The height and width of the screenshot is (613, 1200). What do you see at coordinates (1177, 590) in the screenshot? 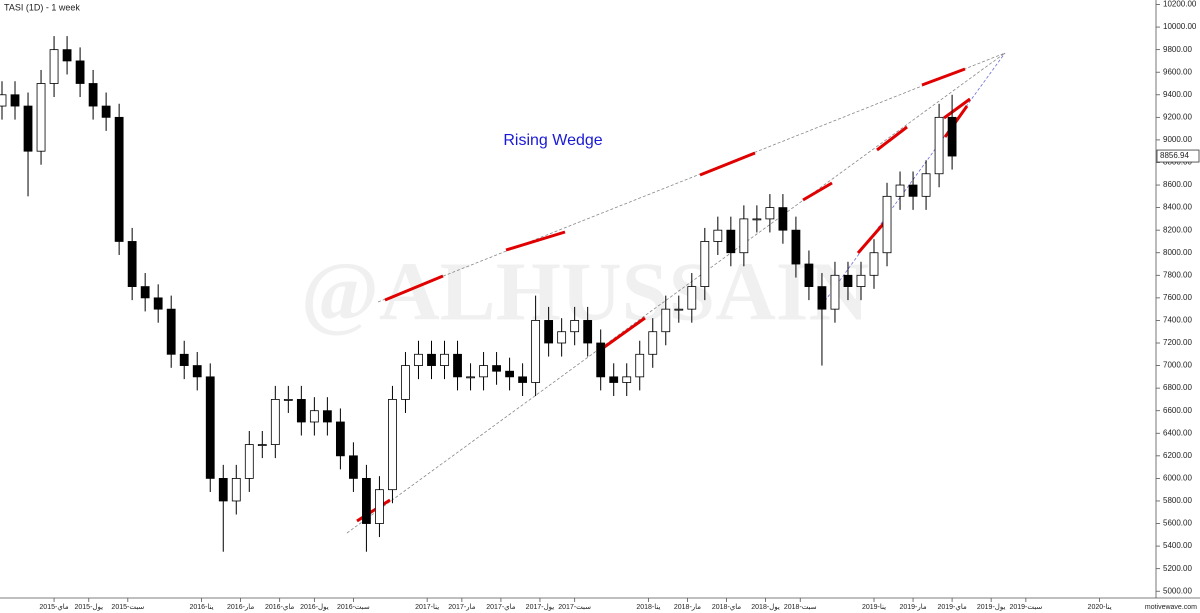
I see `y-tick-label: 5000.00` at bounding box center [1177, 590].